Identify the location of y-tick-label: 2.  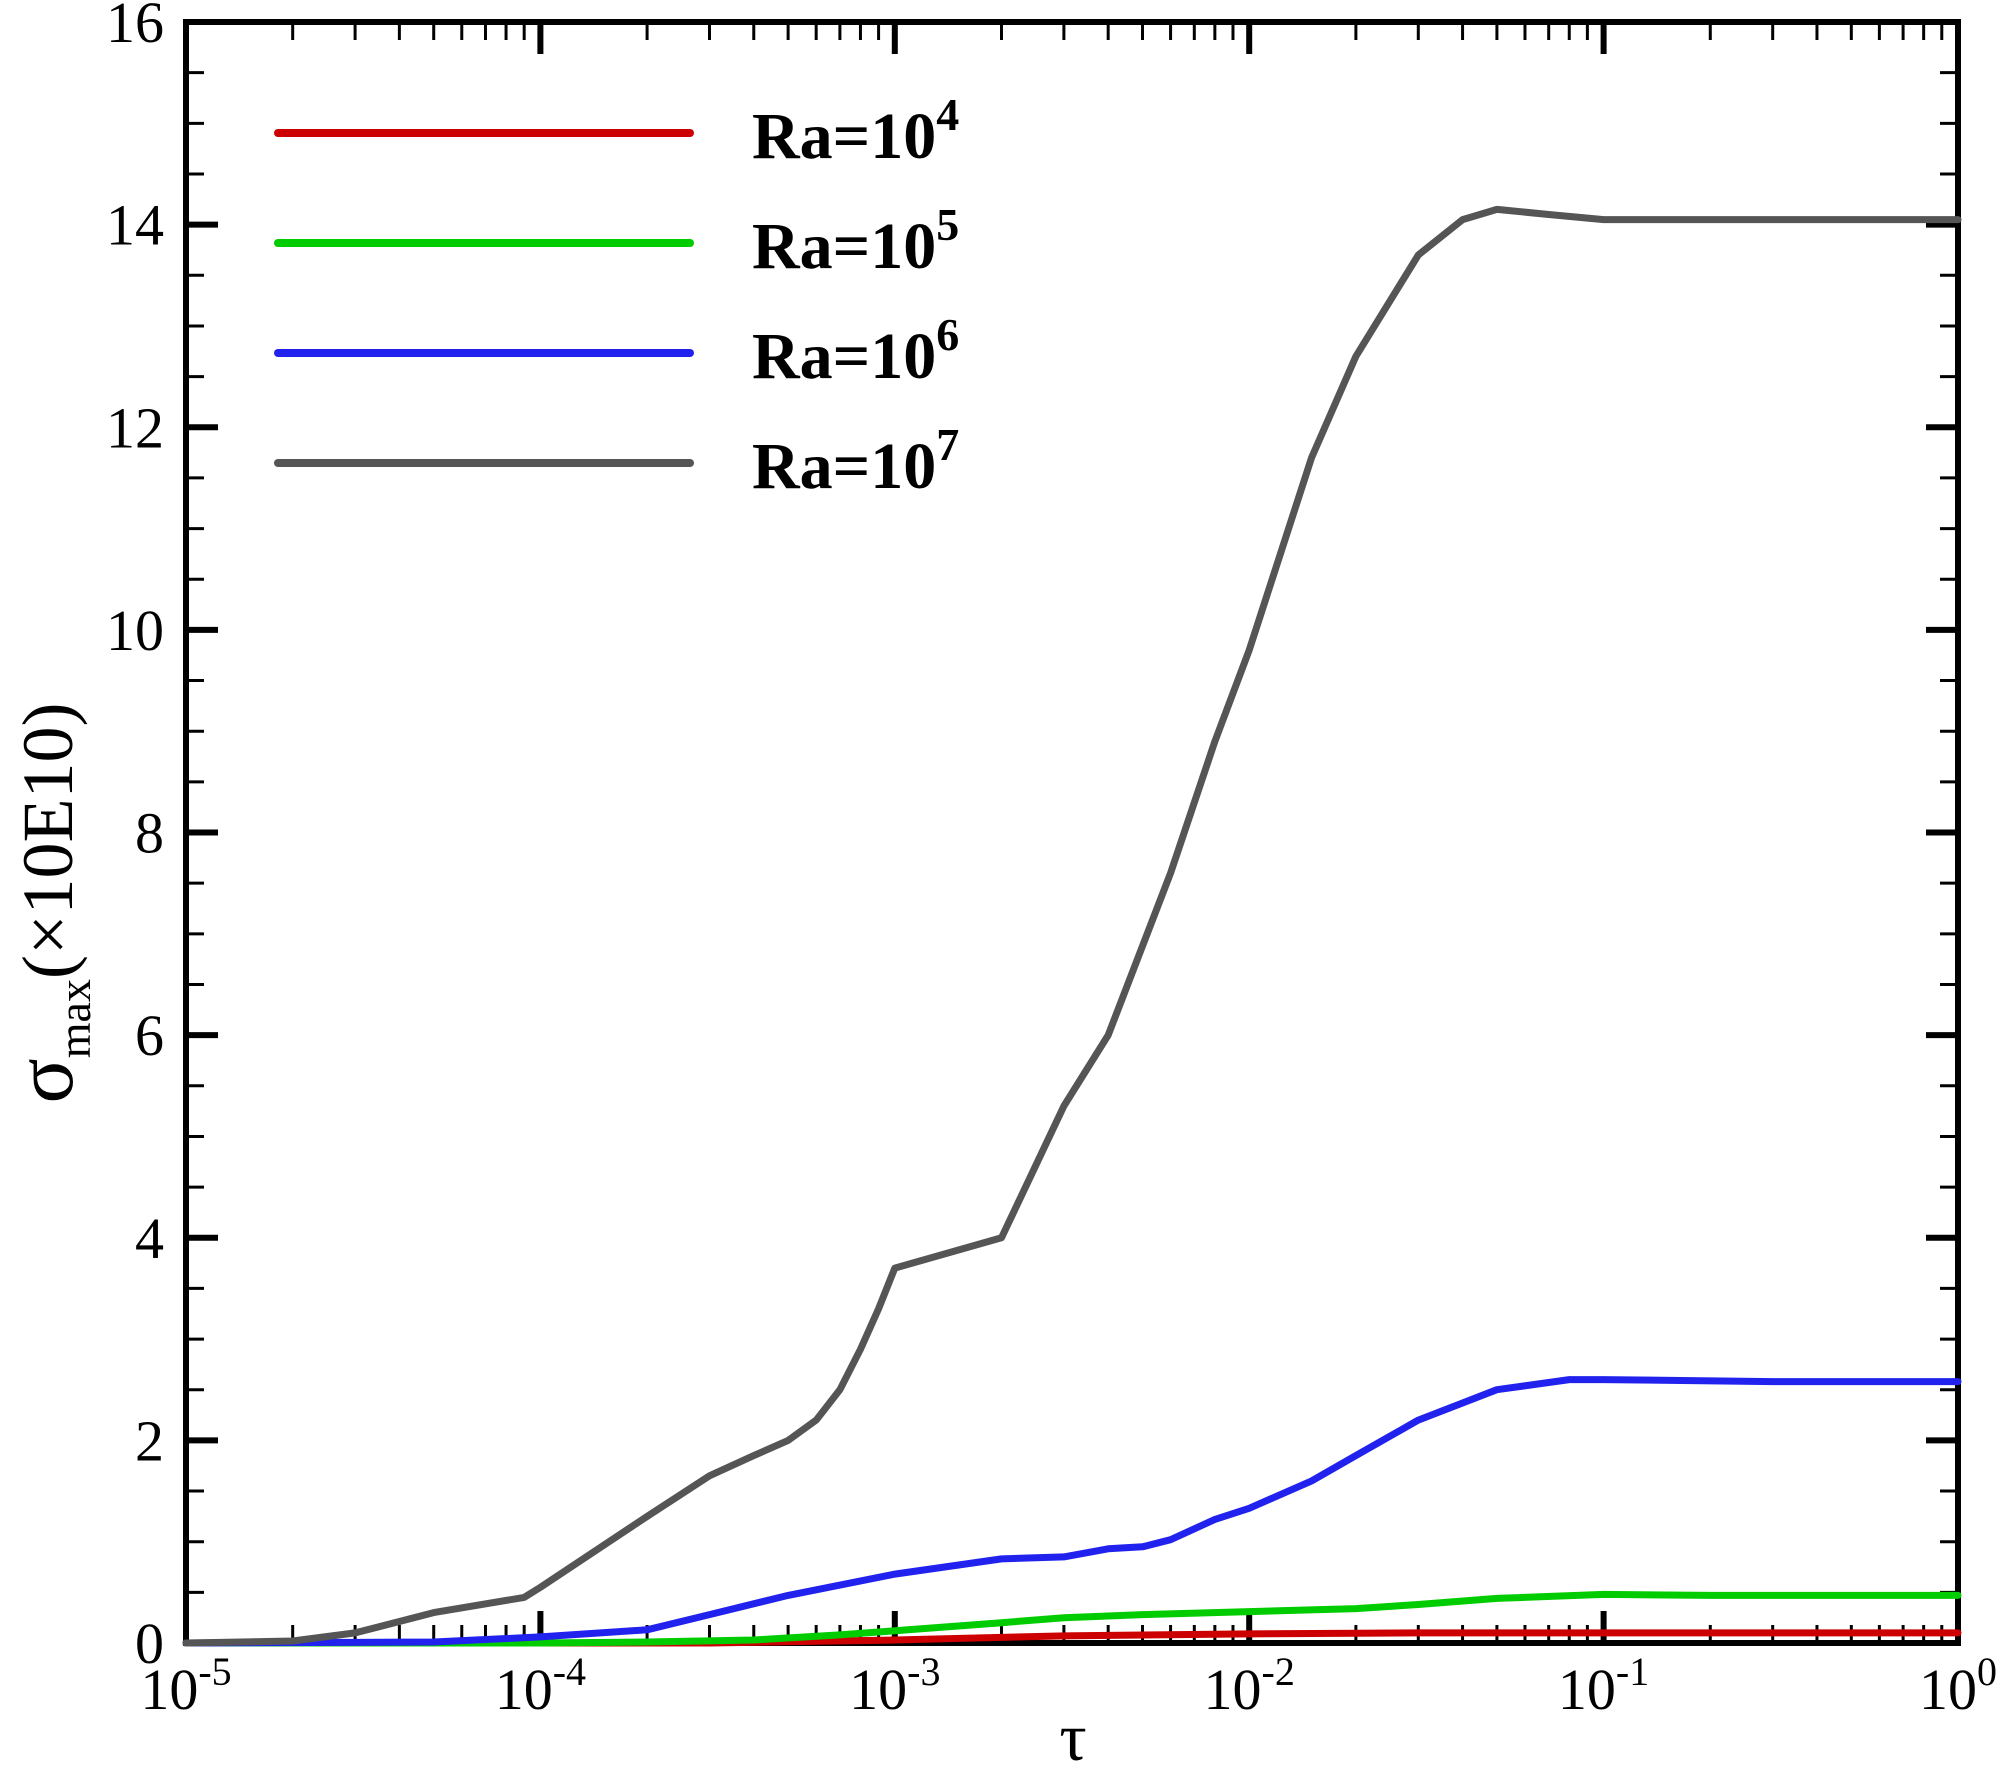
(149, 1440).